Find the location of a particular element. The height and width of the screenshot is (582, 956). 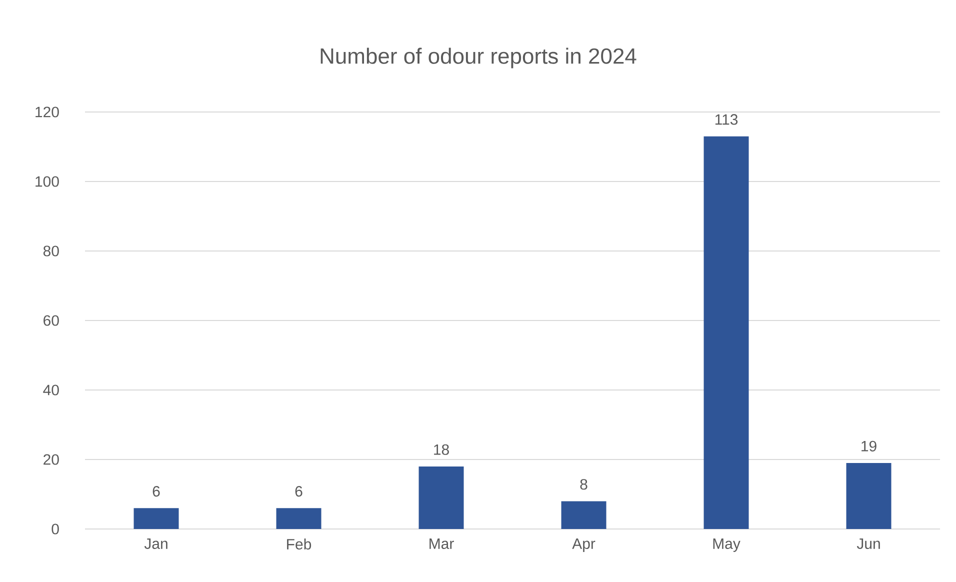

x-tick-label: May is located at coordinates (726, 545).